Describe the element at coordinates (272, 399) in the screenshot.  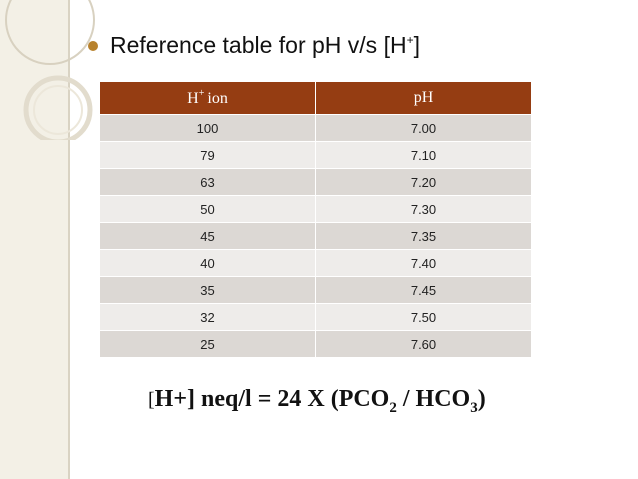
I see `formula-part1: H+] neq/l = 24 X (PCO` at that location.